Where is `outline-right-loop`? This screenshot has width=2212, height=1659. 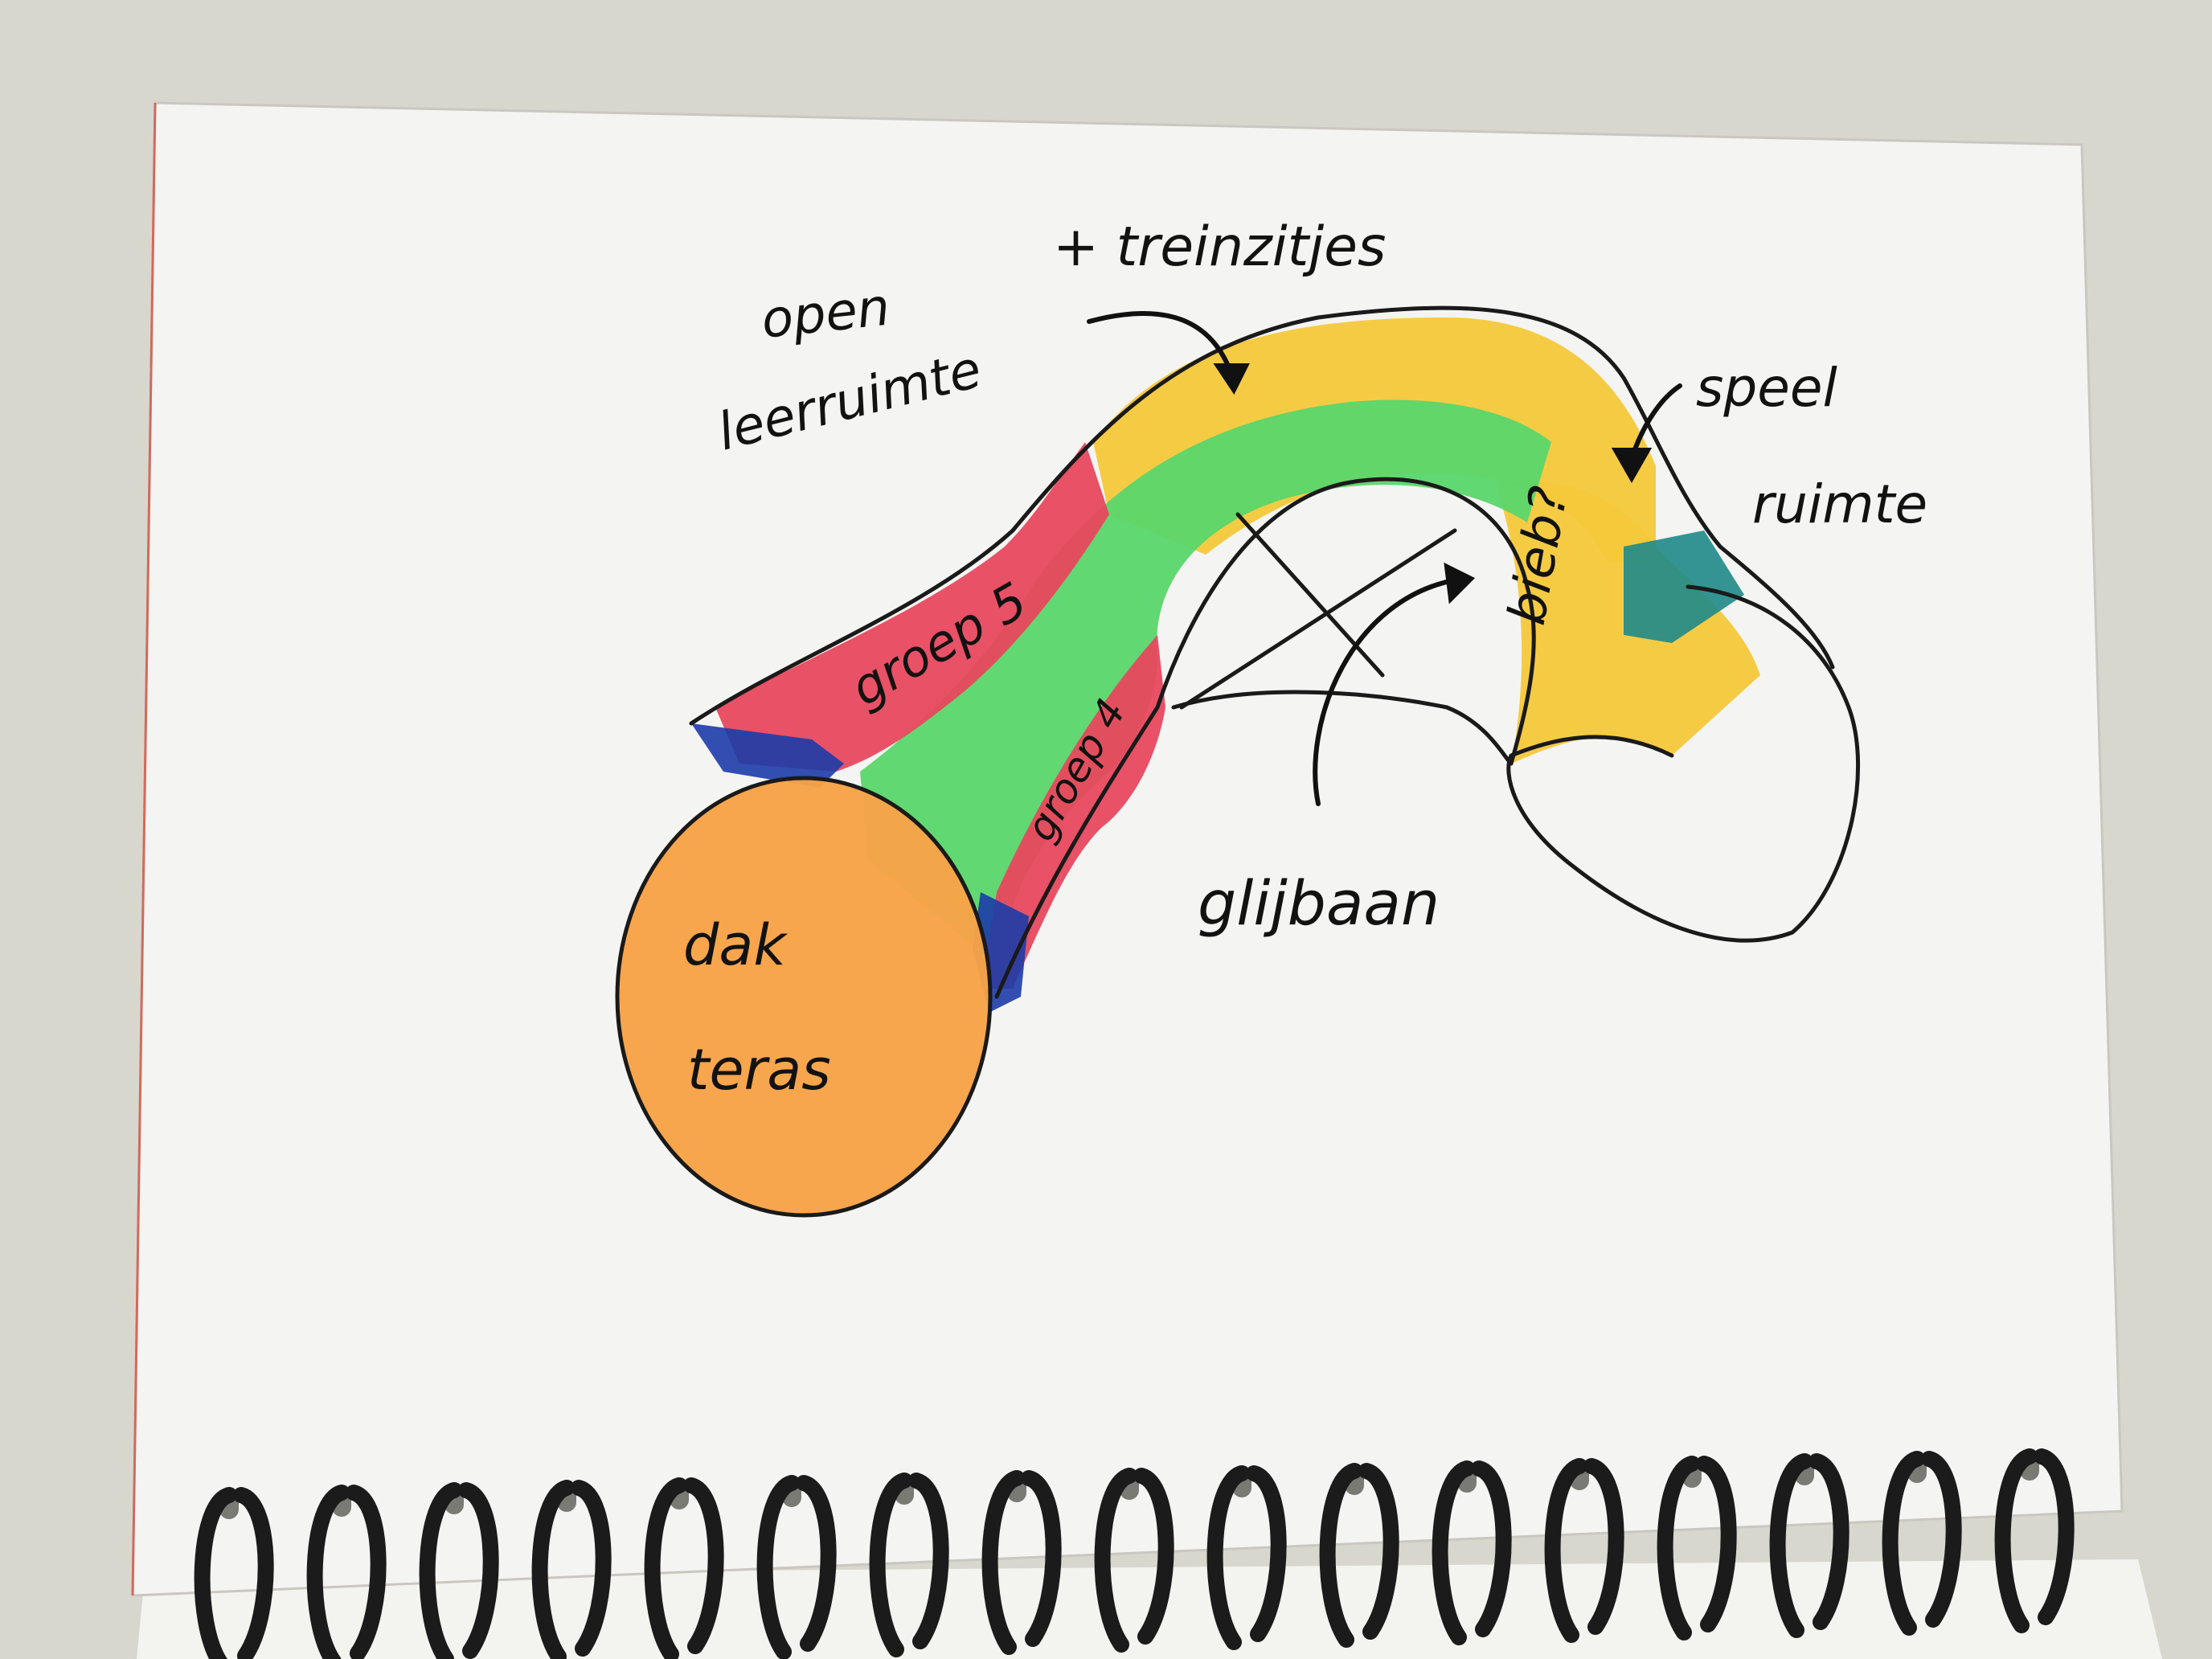 outline-right-loop is located at coordinates (1683, 763).